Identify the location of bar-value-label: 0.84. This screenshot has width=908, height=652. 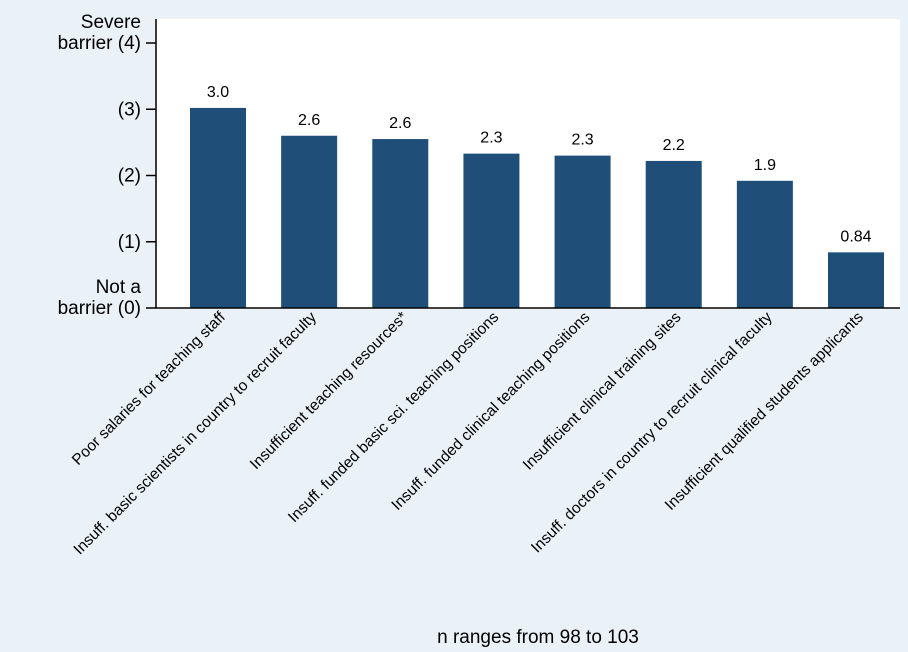
(855, 236).